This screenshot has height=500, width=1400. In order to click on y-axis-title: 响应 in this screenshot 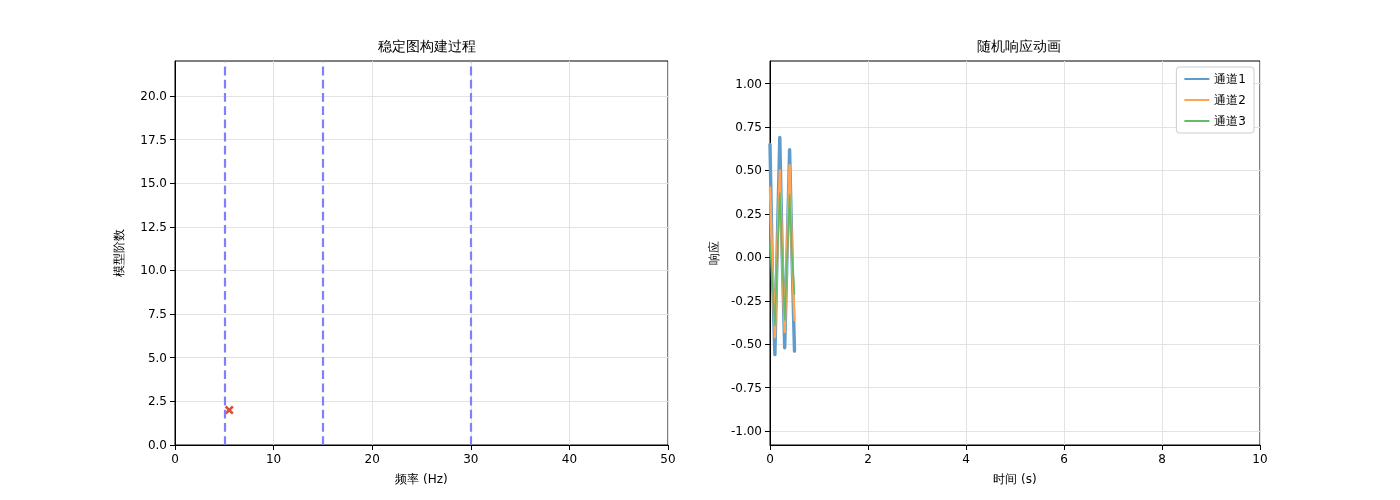, I will do `click(714, 253)`.